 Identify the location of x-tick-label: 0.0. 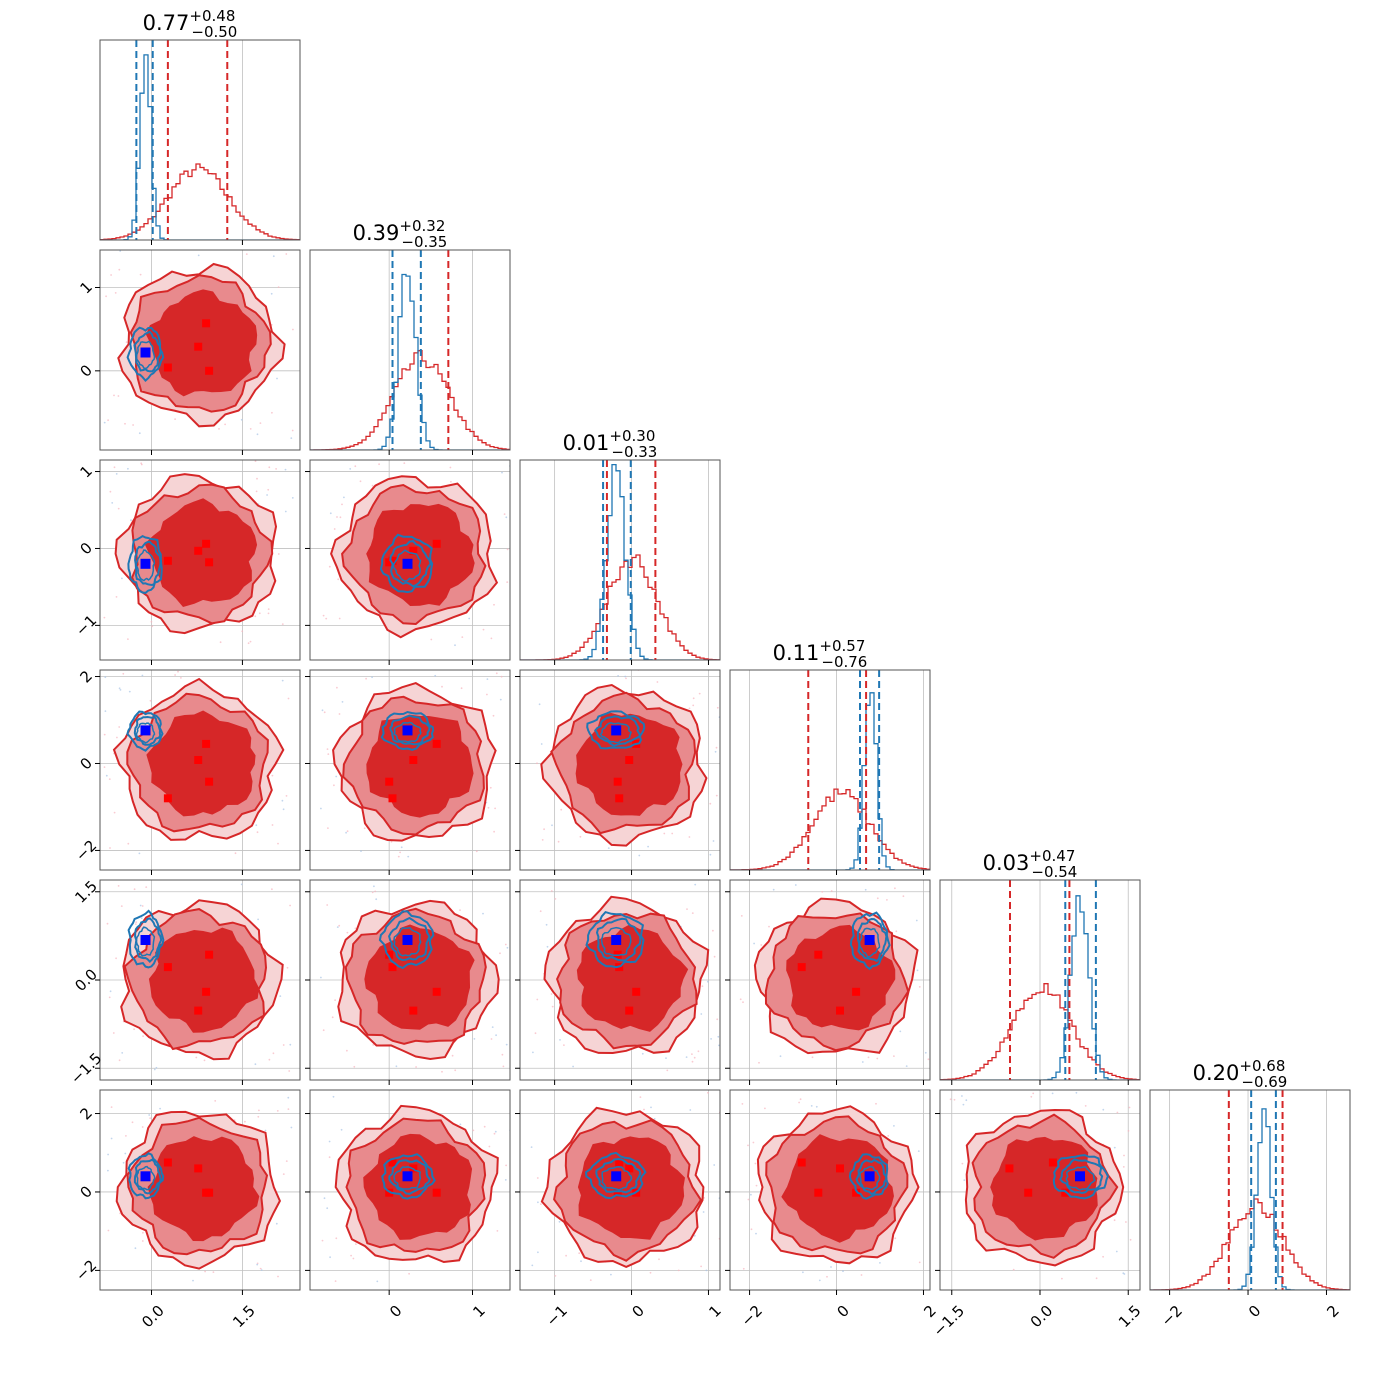
(153, 1317).